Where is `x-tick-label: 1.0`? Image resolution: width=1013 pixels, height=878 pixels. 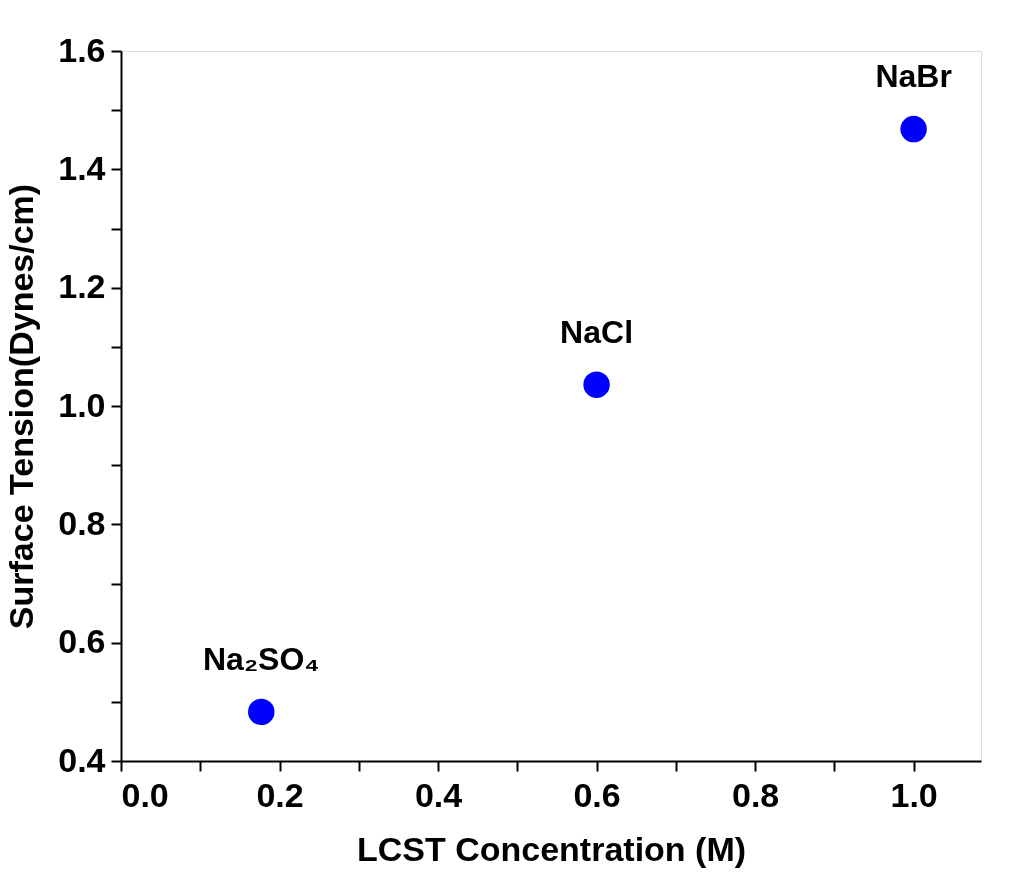
x-tick-label: 1.0 is located at coordinates (914, 794).